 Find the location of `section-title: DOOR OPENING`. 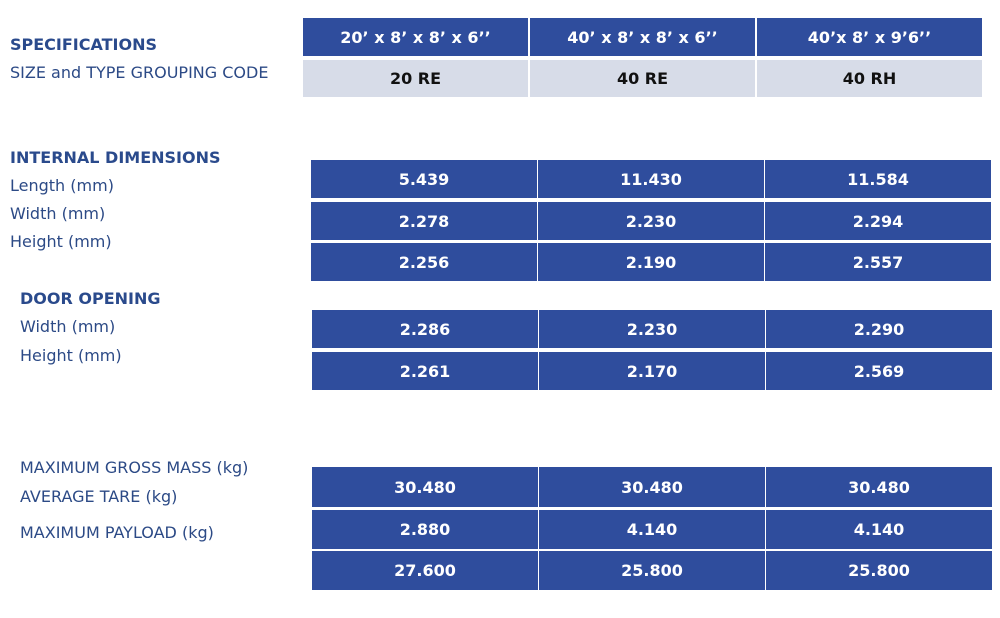

section-title: DOOR OPENING is located at coordinates (90, 298).